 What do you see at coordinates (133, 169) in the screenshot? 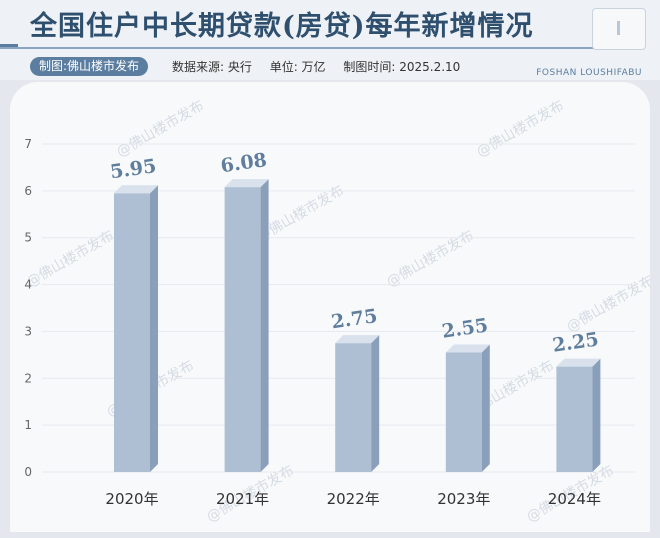
I see `value-label: 5.95` at bounding box center [133, 169].